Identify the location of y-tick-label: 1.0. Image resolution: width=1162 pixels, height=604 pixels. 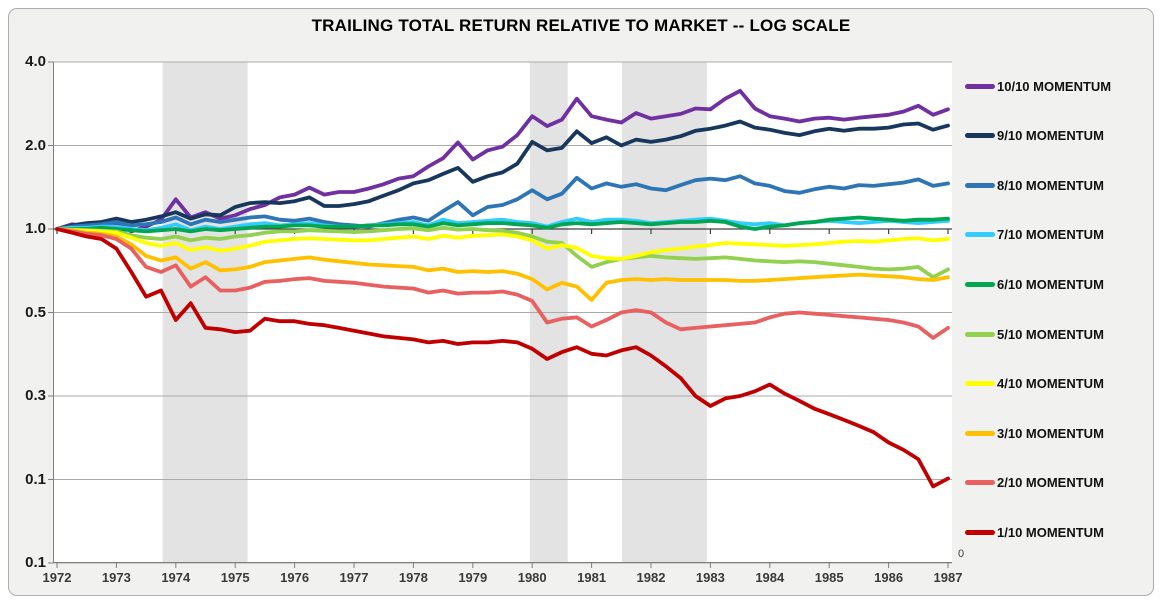
(35, 228).